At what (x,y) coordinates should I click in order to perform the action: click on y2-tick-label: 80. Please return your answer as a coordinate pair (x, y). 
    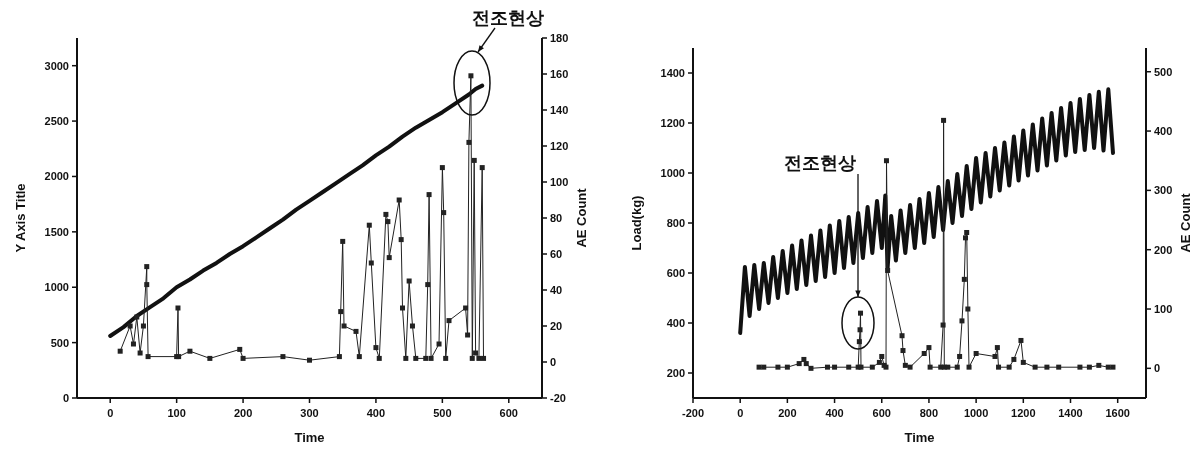
    Looking at the image, I should click on (556, 218).